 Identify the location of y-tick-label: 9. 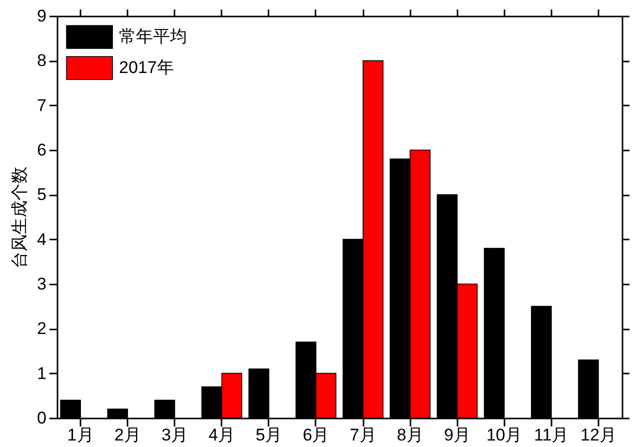
(41, 16).